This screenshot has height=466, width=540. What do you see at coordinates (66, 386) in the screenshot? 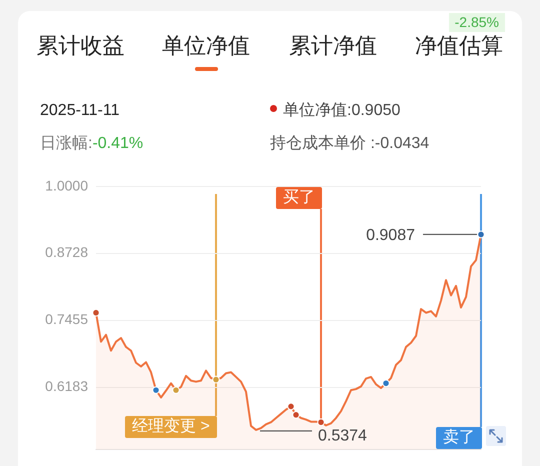
I see `y-tick-label: 0.6183` at bounding box center [66, 386].